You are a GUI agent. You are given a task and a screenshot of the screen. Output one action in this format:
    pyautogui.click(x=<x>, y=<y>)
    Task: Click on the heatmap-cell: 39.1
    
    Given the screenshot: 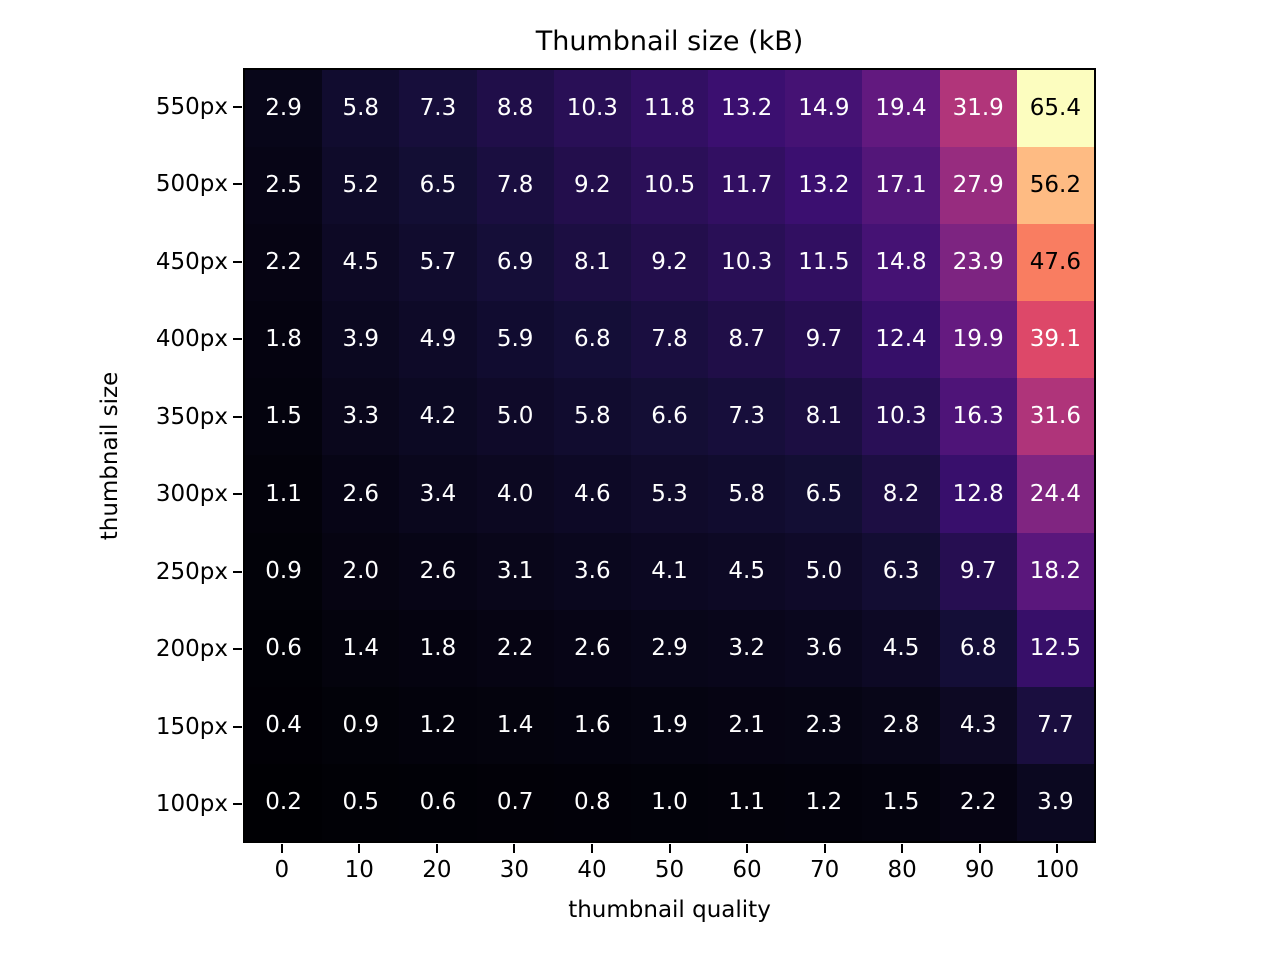 What is the action you would take?
    pyautogui.click(x=1055, y=340)
    